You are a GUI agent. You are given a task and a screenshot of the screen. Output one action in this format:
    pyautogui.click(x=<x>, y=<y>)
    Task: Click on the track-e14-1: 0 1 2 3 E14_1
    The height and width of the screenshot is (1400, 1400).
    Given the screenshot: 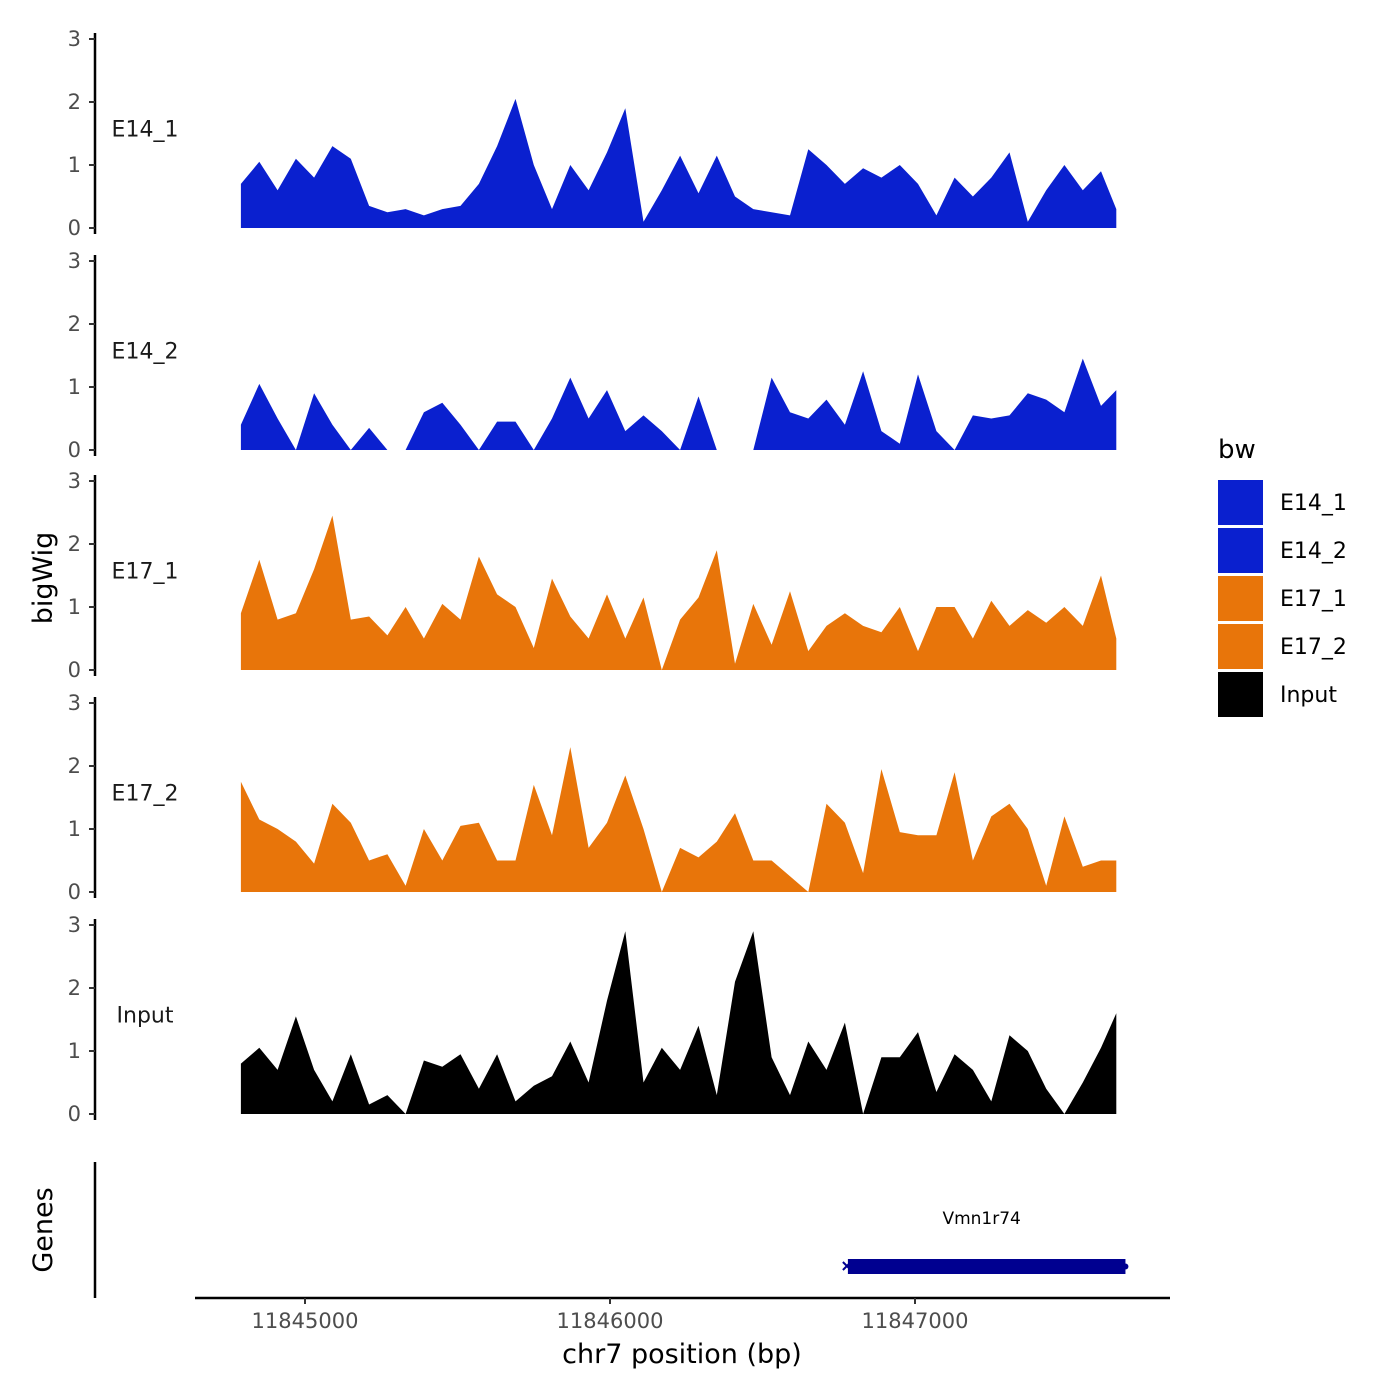 What is the action you would take?
    pyautogui.click(x=592, y=133)
    